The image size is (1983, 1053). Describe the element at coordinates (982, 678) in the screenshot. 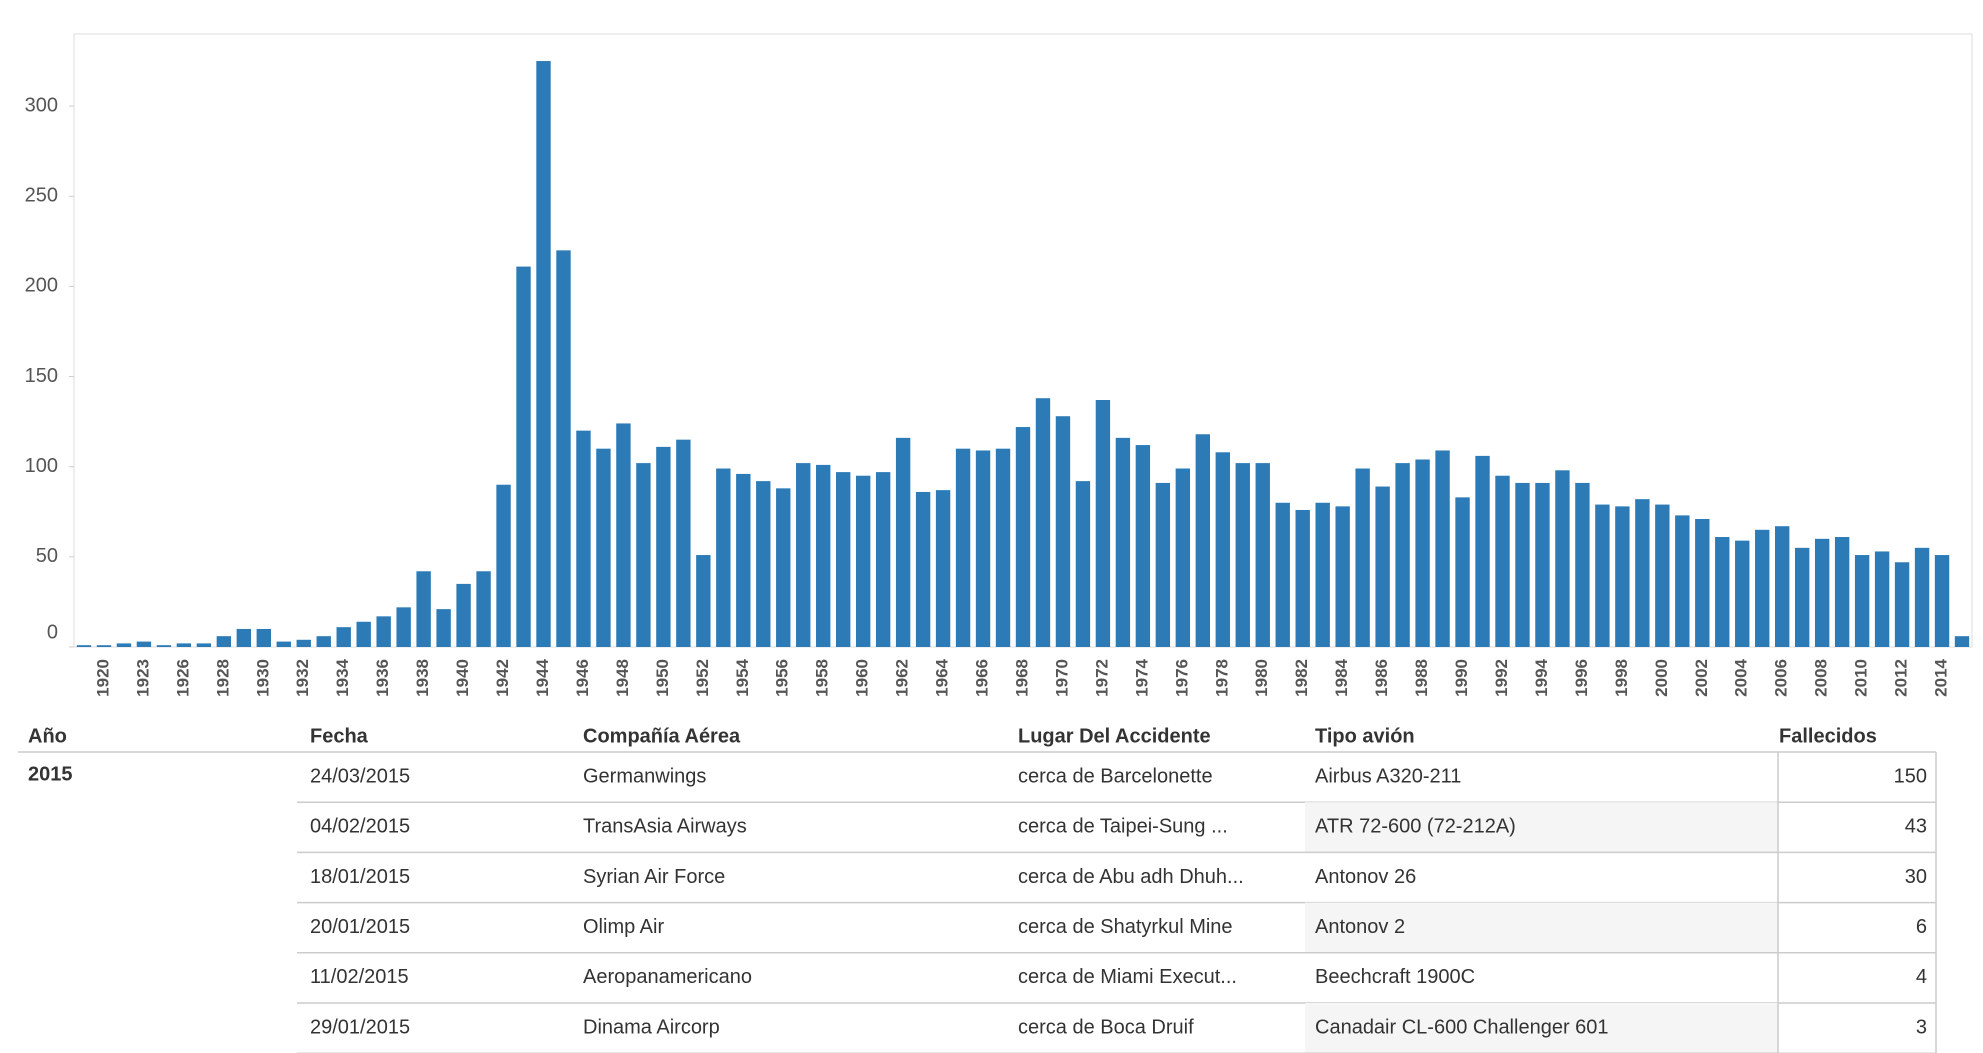

I see `x-tick-label: 1966` at that location.